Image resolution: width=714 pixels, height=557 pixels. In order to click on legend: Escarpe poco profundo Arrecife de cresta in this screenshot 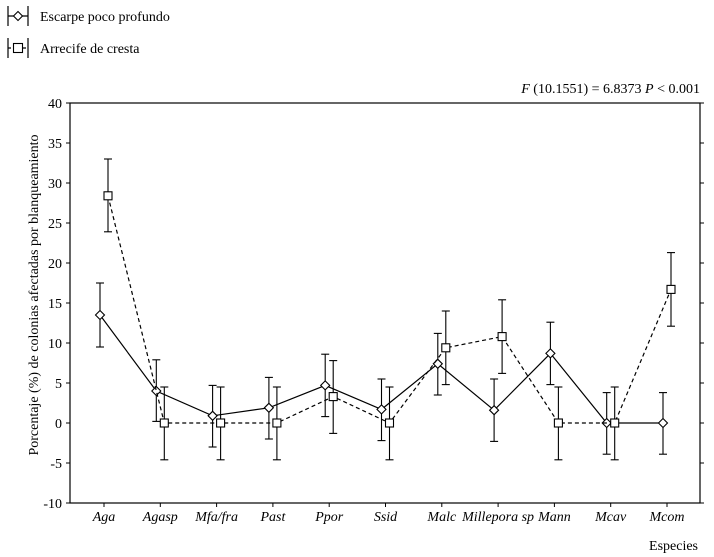, I will do `click(88, 32)`.